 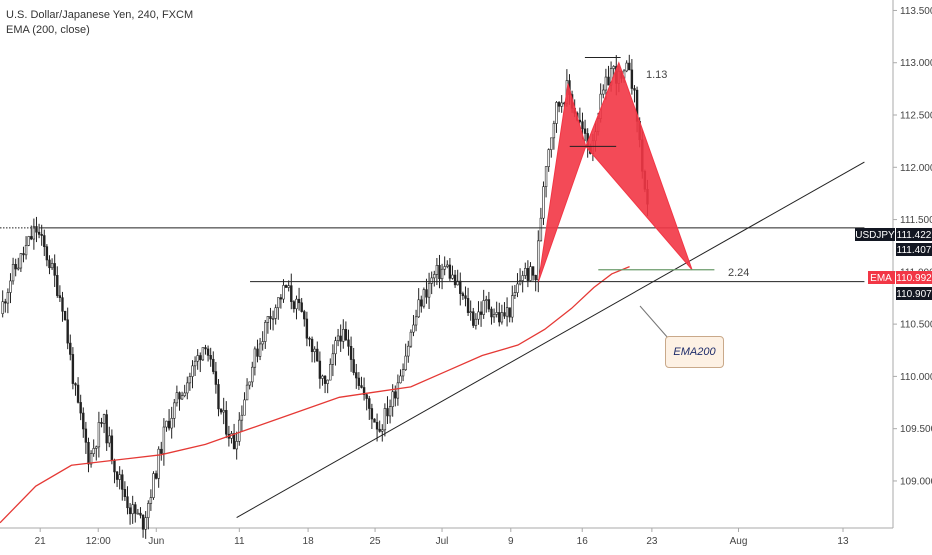 I want to click on level-b-tag-bg, so click(x=914, y=293).